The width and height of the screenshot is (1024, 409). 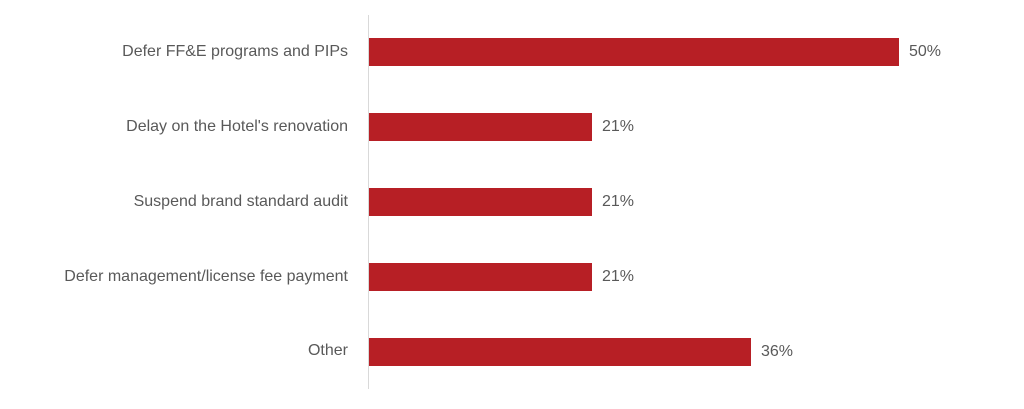 I want to click on value-label: 36%, so click(x=777, y=351).